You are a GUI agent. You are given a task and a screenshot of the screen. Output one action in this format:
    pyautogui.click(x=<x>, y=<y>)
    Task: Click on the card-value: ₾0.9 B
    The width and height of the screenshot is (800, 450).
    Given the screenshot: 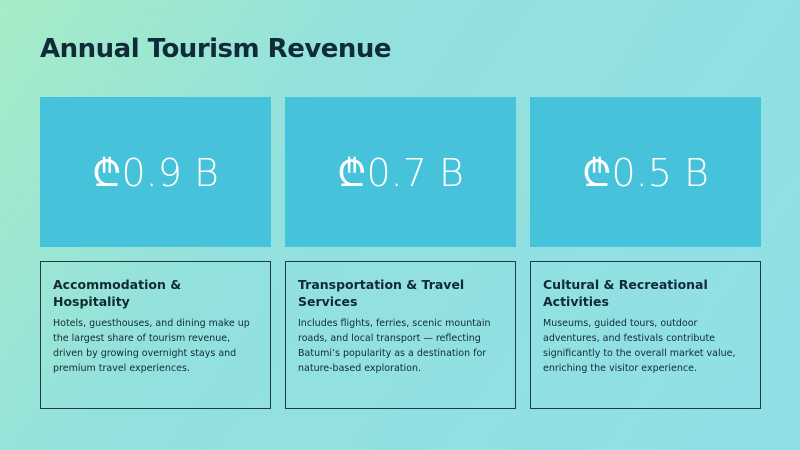 What is the action you would take?
    pyautogui.click(x=155, y=173)
    